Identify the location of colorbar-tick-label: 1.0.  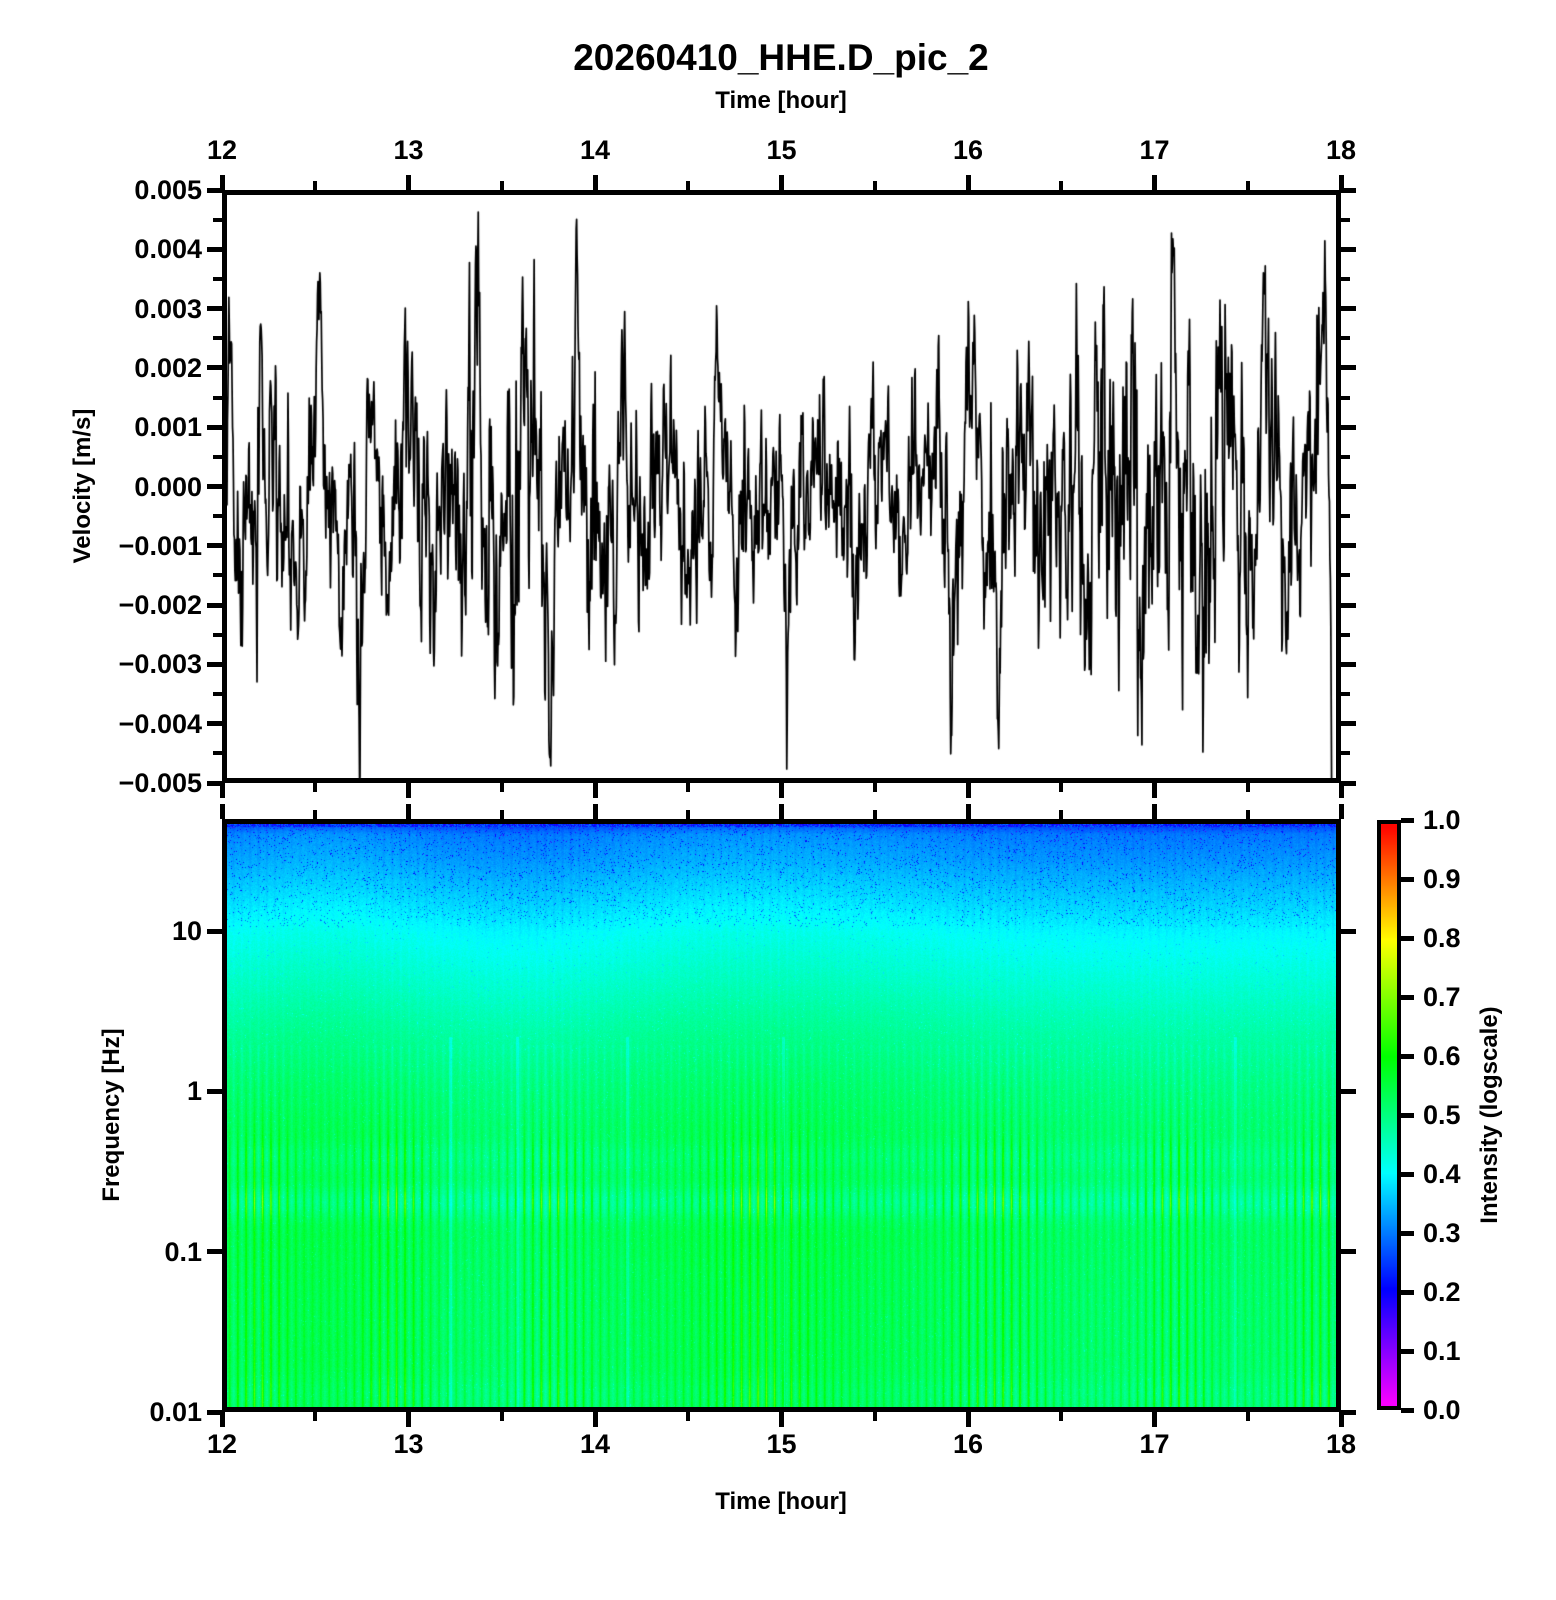
(1442, 820).